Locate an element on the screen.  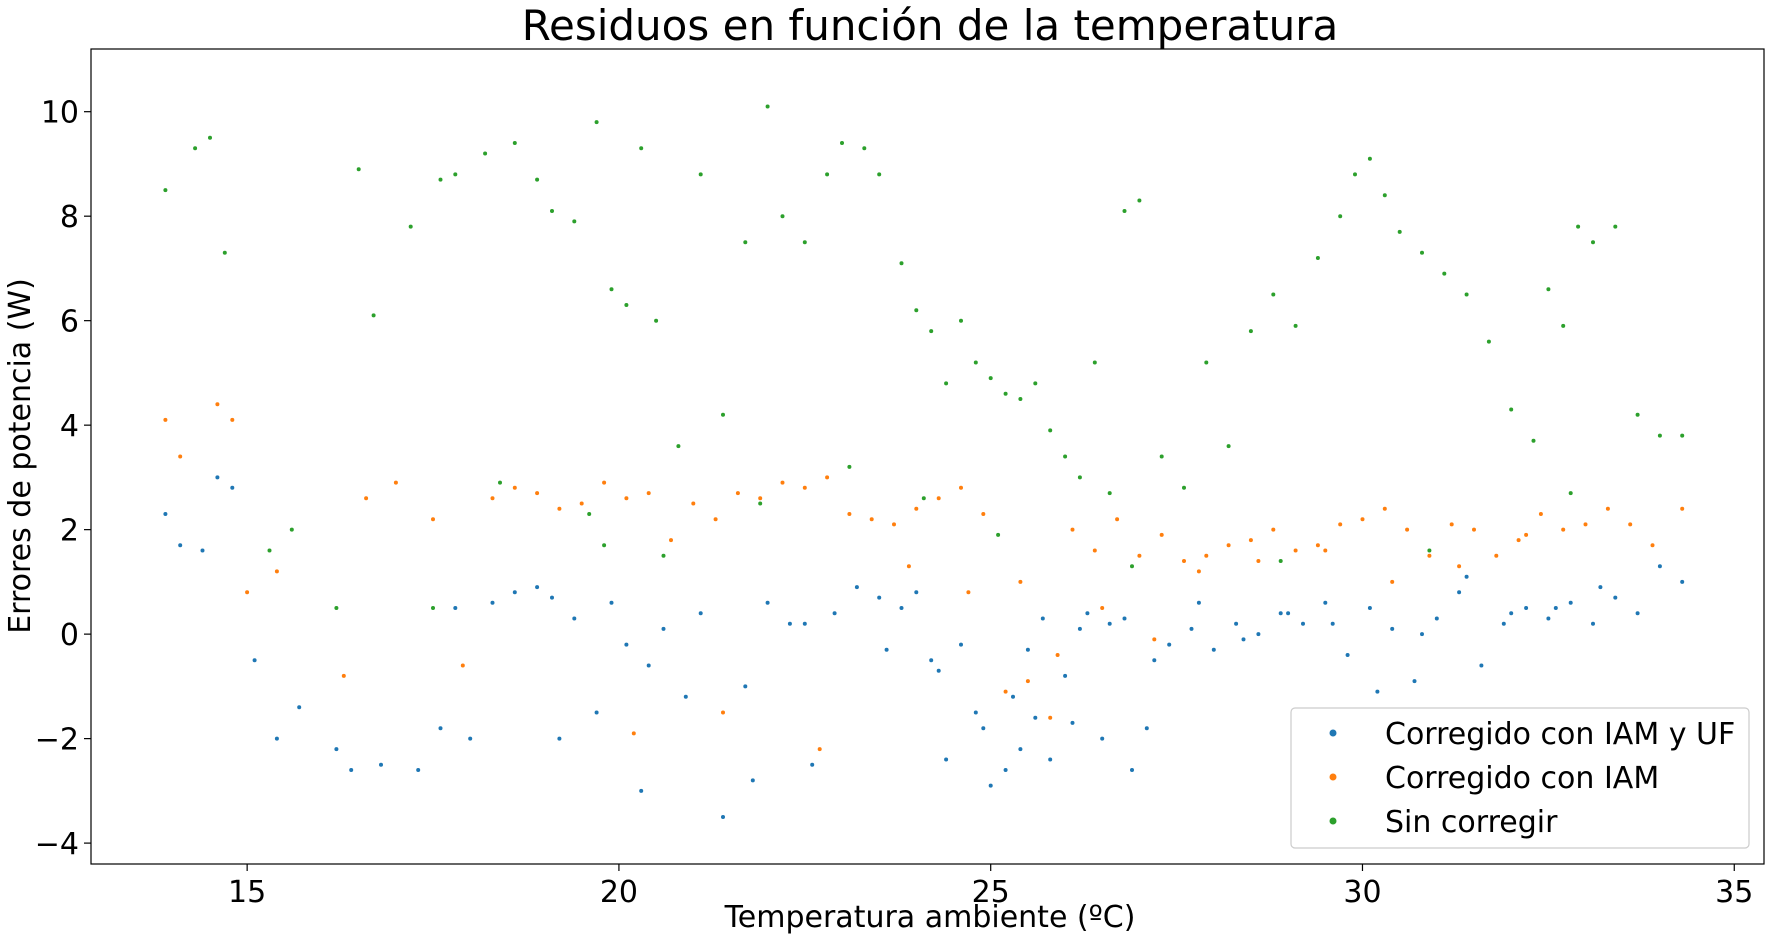
x-tick-label: 30 is located at coordinates (1362, 892).